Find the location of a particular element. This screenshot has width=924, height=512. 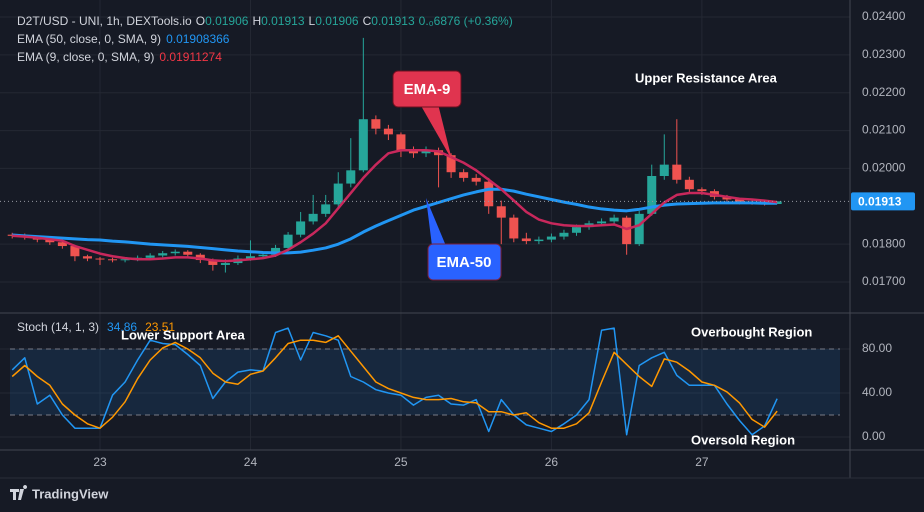

legend-text: 0.01908366 is located at coordinates (198, 39).